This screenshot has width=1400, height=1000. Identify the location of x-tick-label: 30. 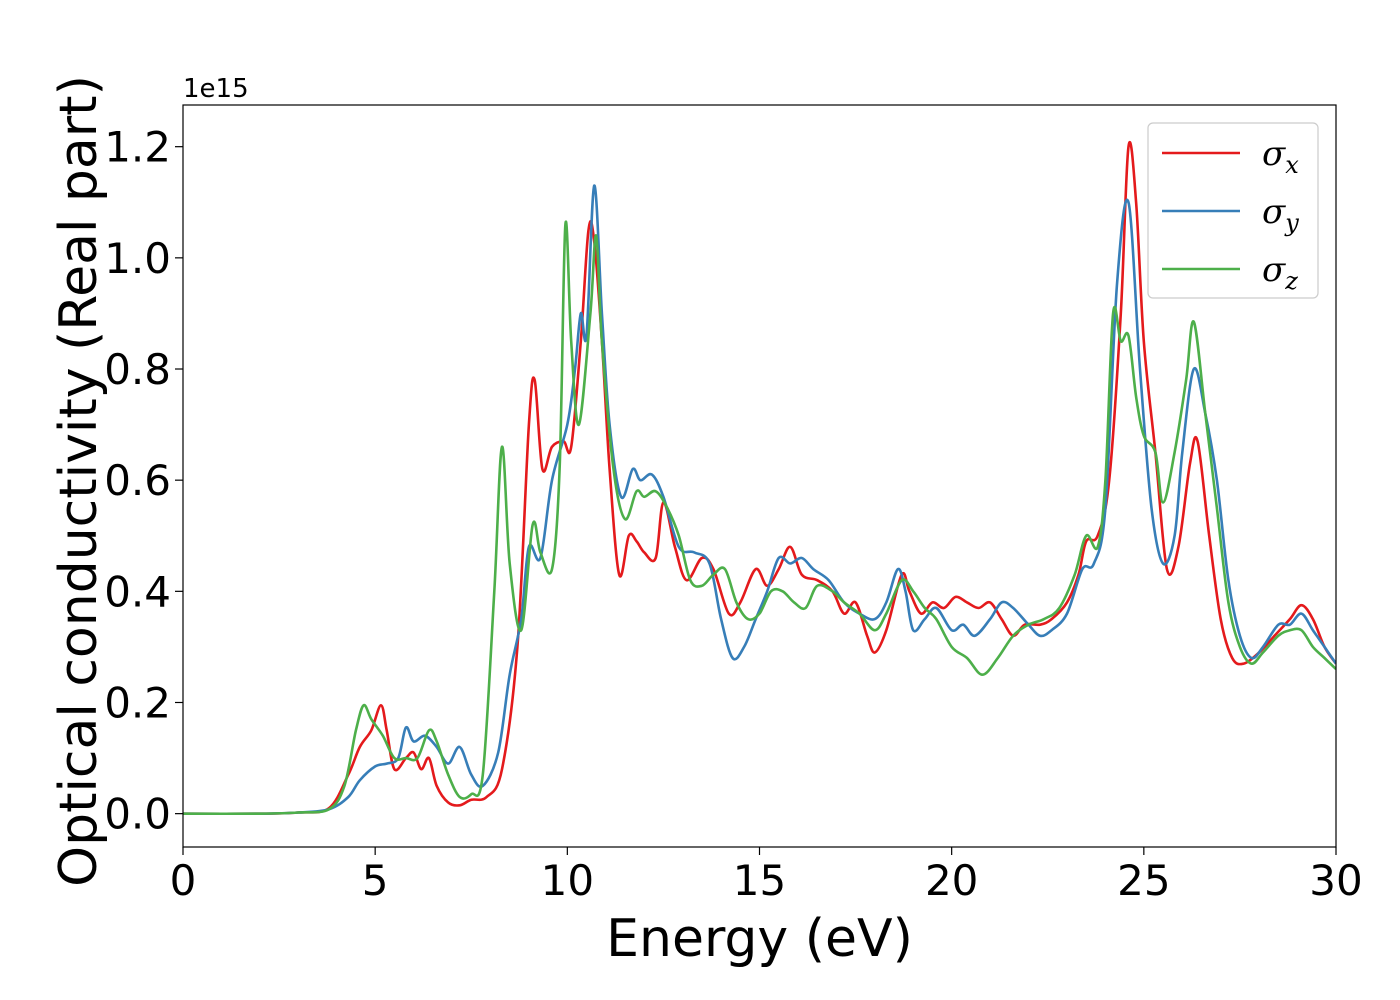
(1335, 880).